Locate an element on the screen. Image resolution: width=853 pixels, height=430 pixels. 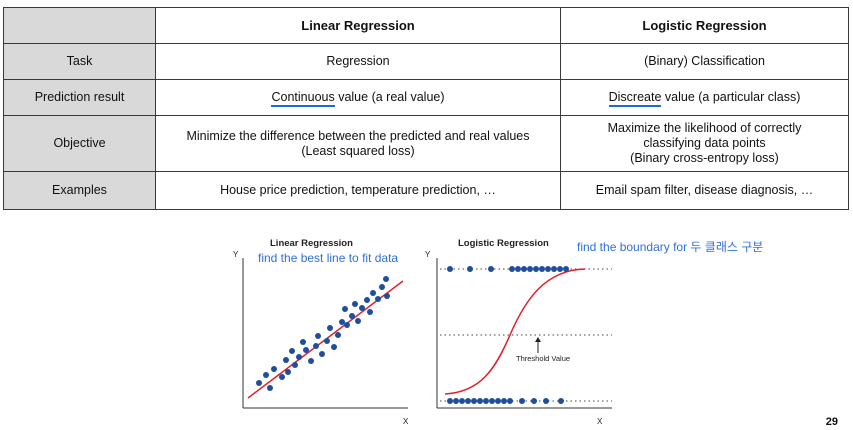
sigmoid-curve is located at coordinates (515, 331).